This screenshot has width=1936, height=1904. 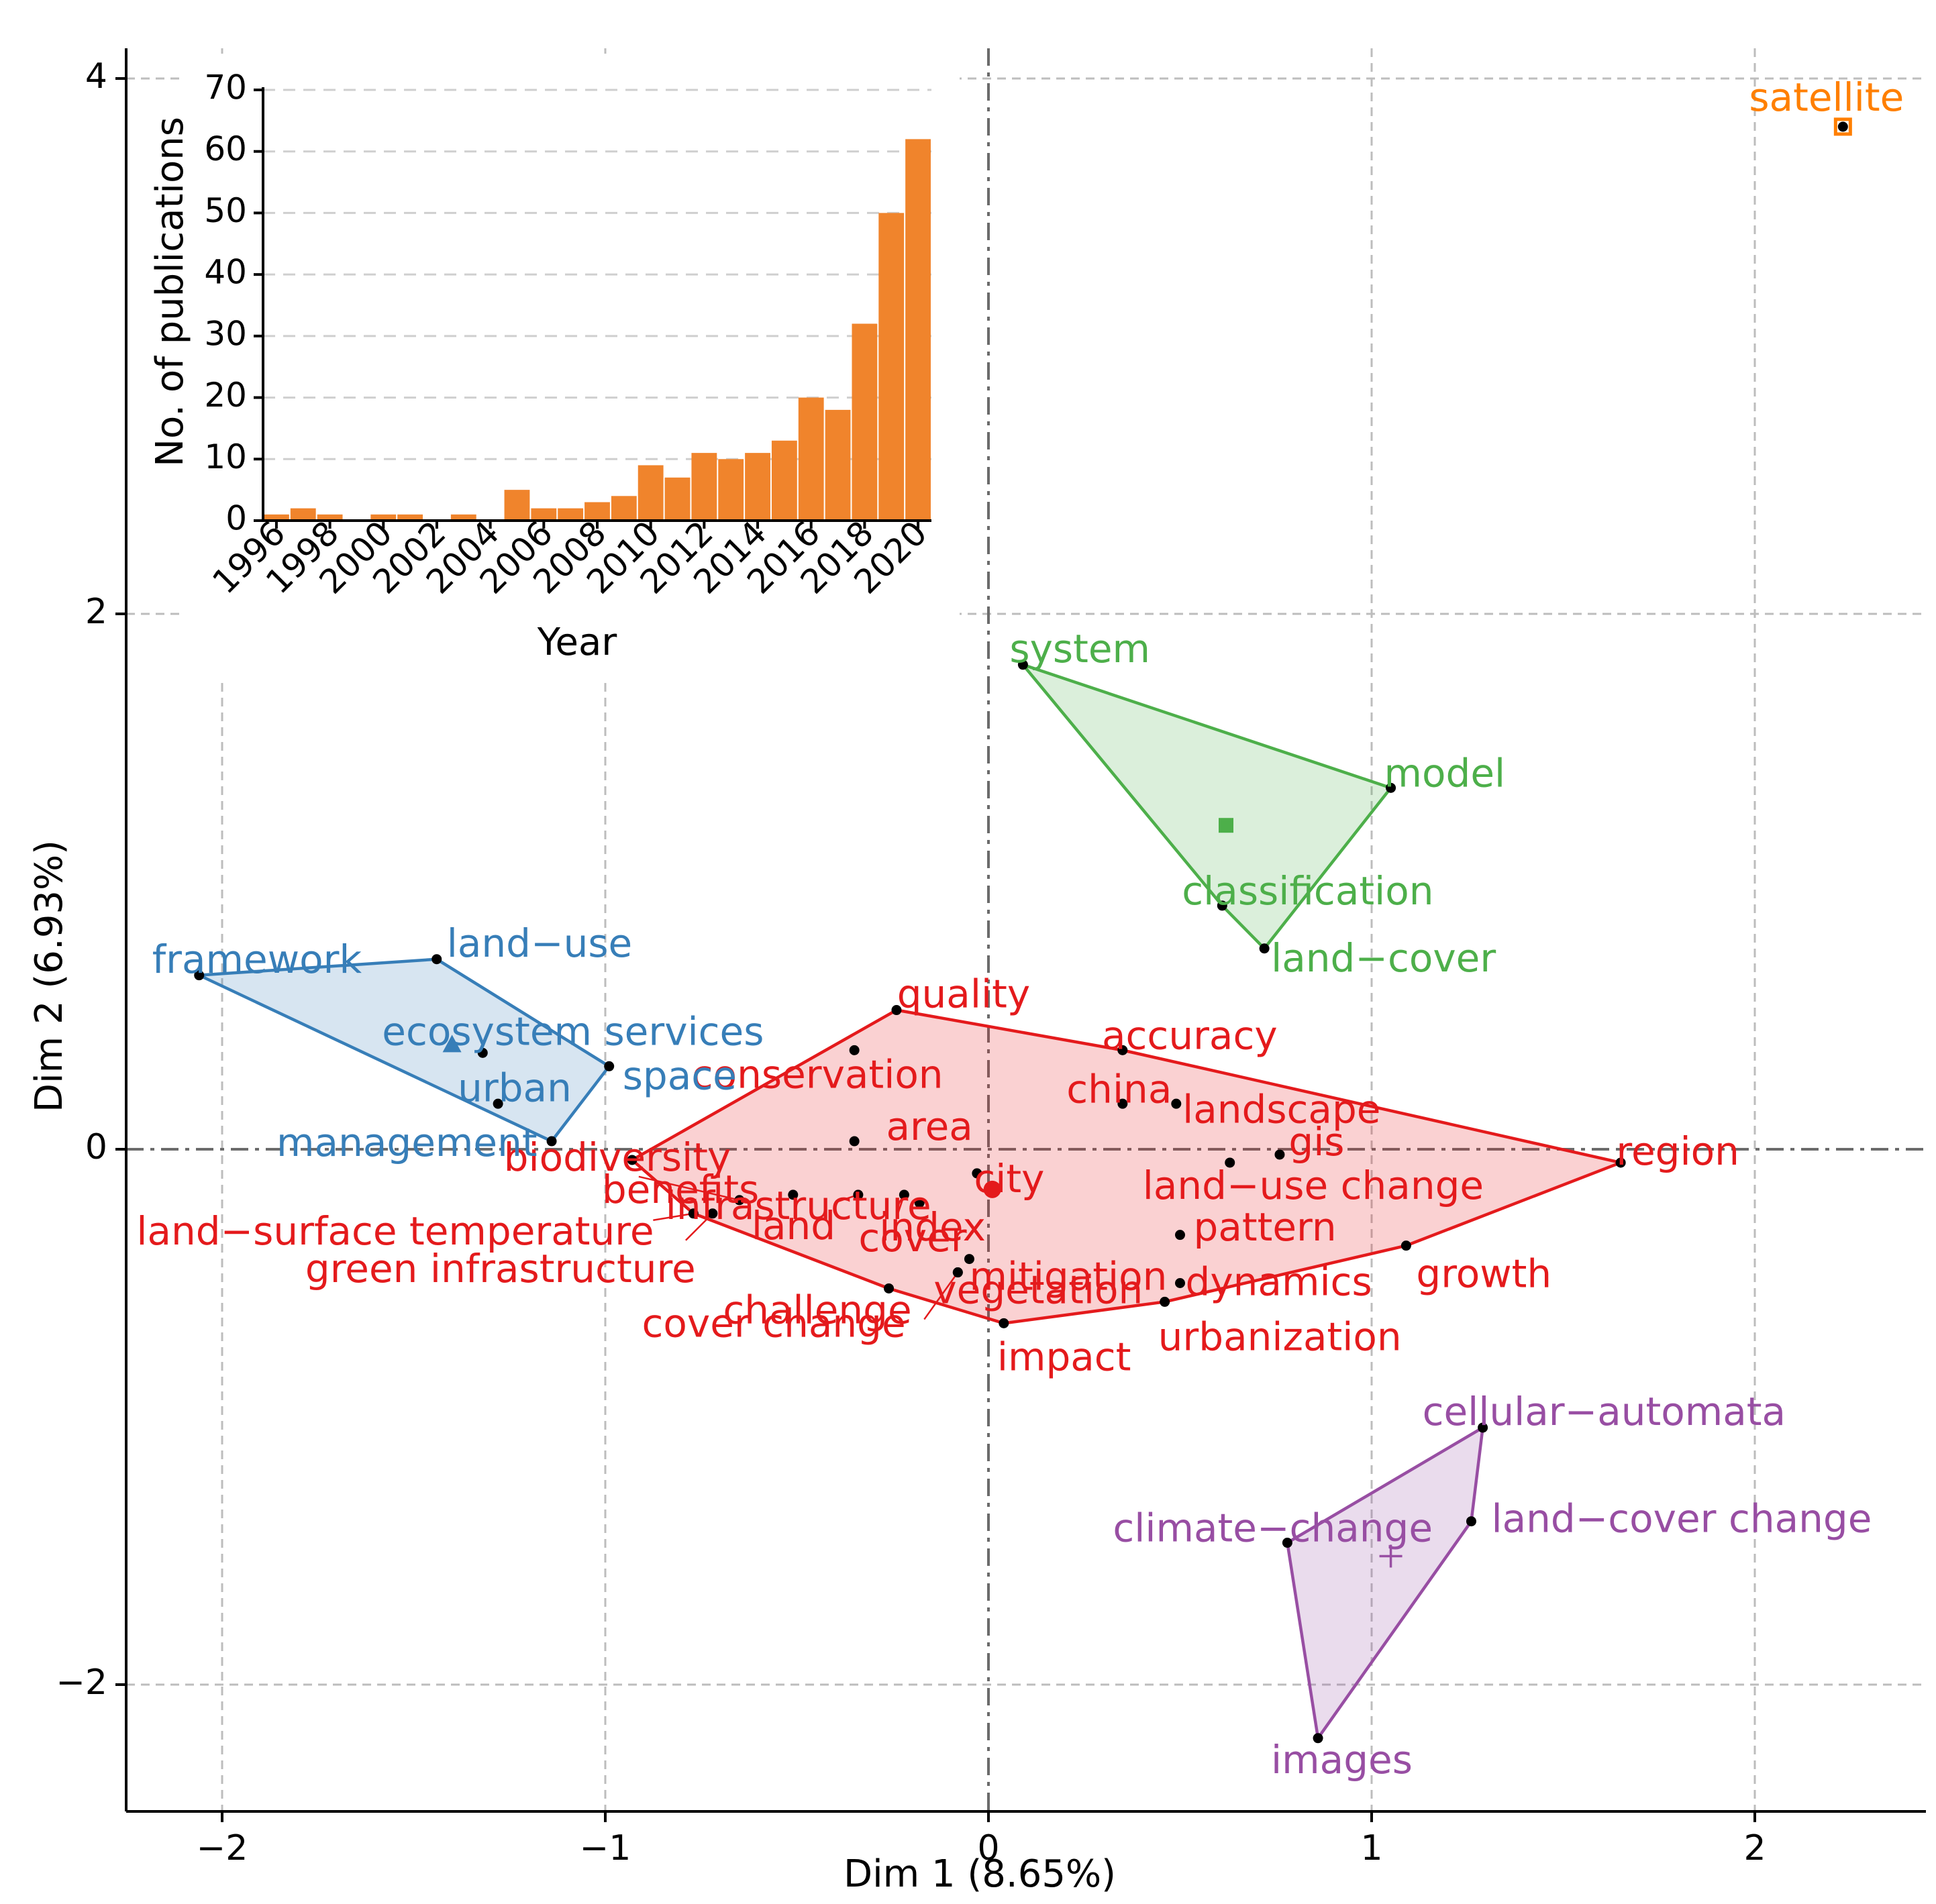 I want to click on point-gis, so click(x=1279, y=1154).